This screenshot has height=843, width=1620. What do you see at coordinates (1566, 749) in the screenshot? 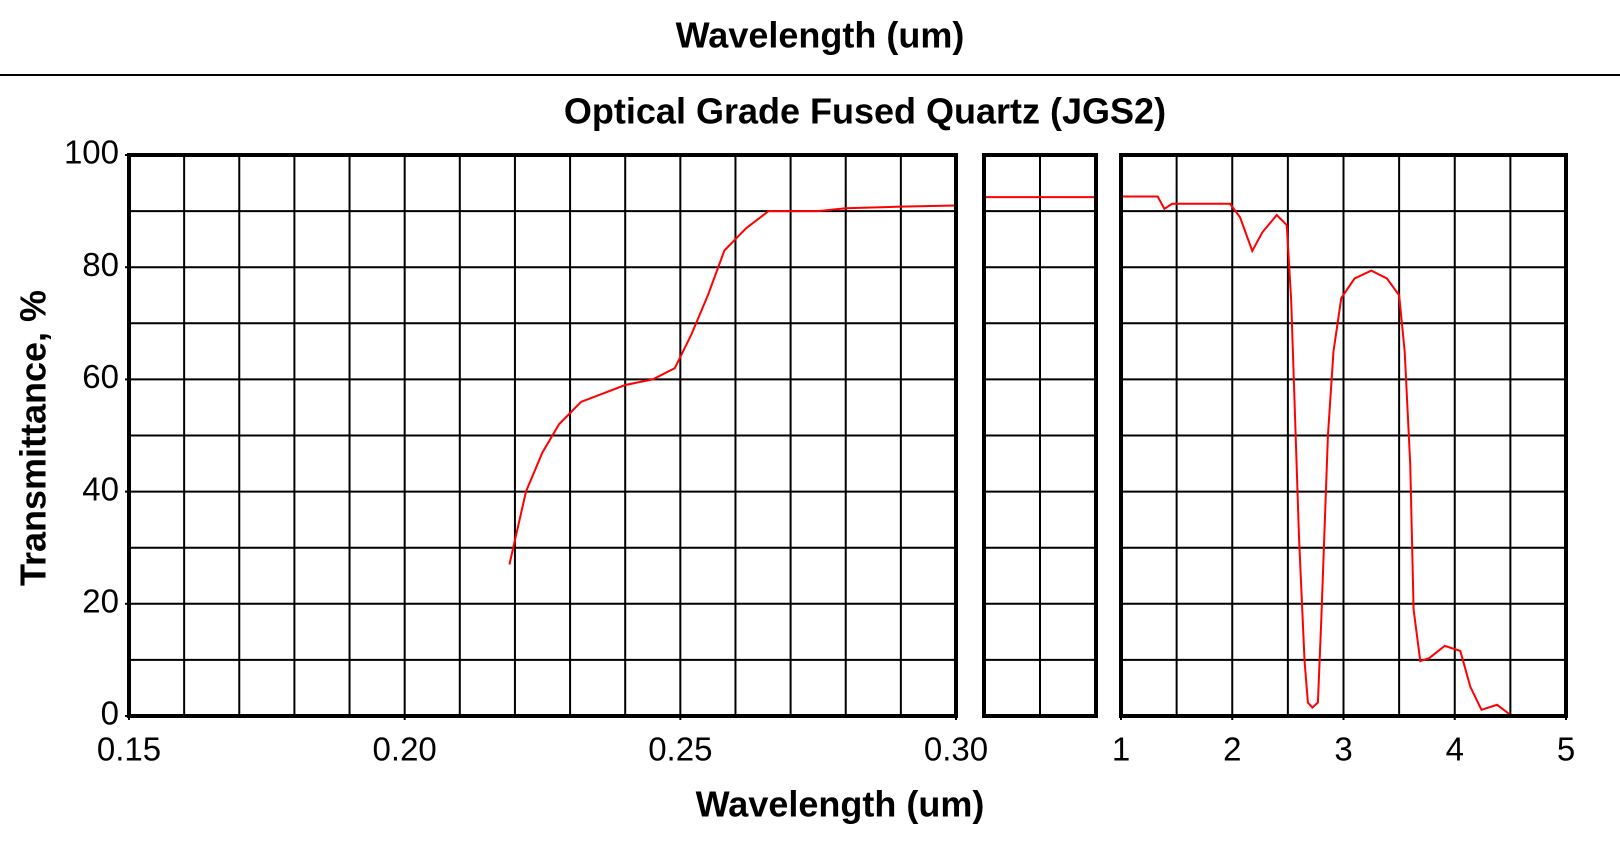
I see `x-tick-label: 5` at bounding box center [1566, 749].